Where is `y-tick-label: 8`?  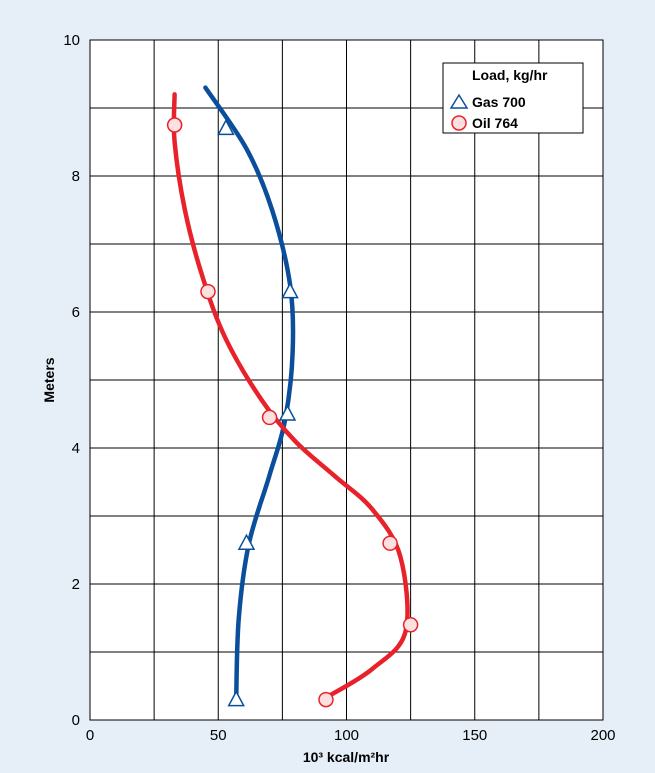
y-tick-label: 8 is located at coordinates (76, 176).